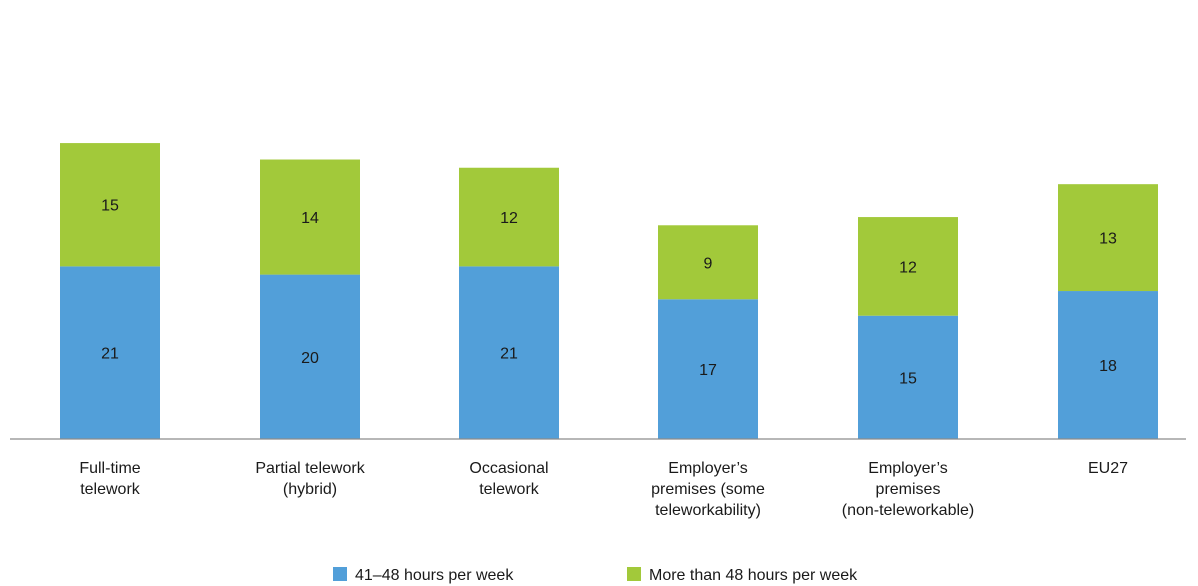 Image resolution: width=1198 pixels, height=586 pixels. Describe the element at coordinates (434, 575) in the screenshot. I see `legend-label: 41–48 hours per week` at that location.